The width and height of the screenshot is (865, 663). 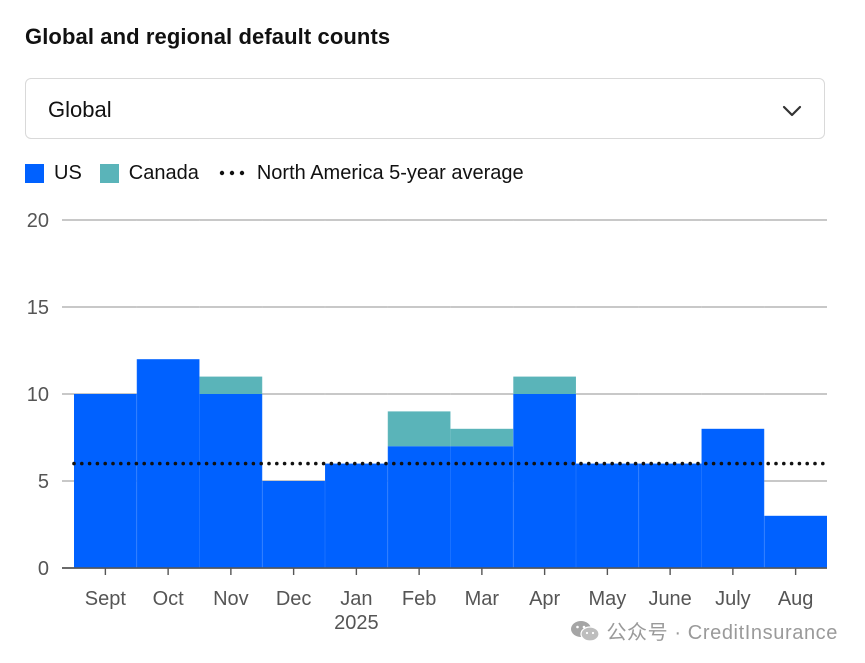 I want to click on y-tick-label-10: 10, so click(x=38, y=395).